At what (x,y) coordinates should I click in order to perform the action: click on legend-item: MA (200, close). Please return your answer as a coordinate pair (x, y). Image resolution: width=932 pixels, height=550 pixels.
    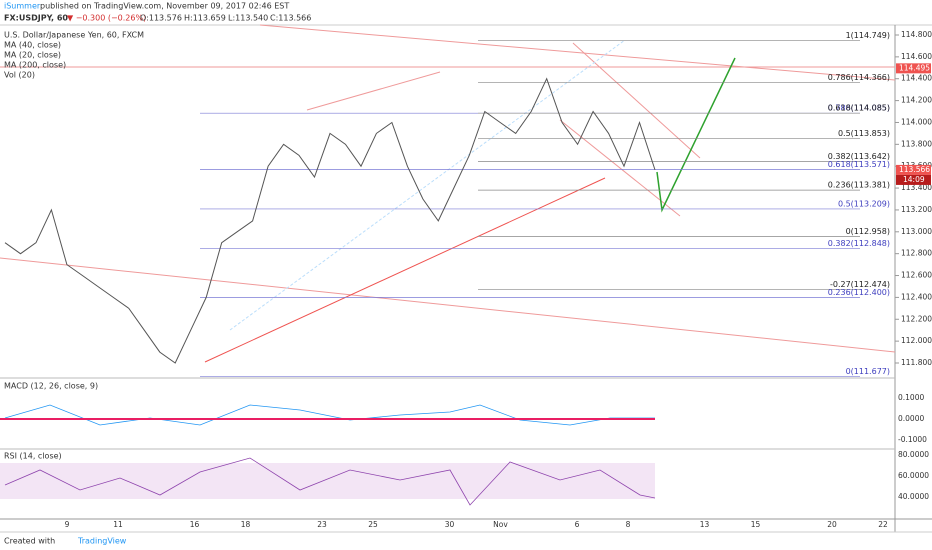
    Looking at the image, I should click on (35, 65).